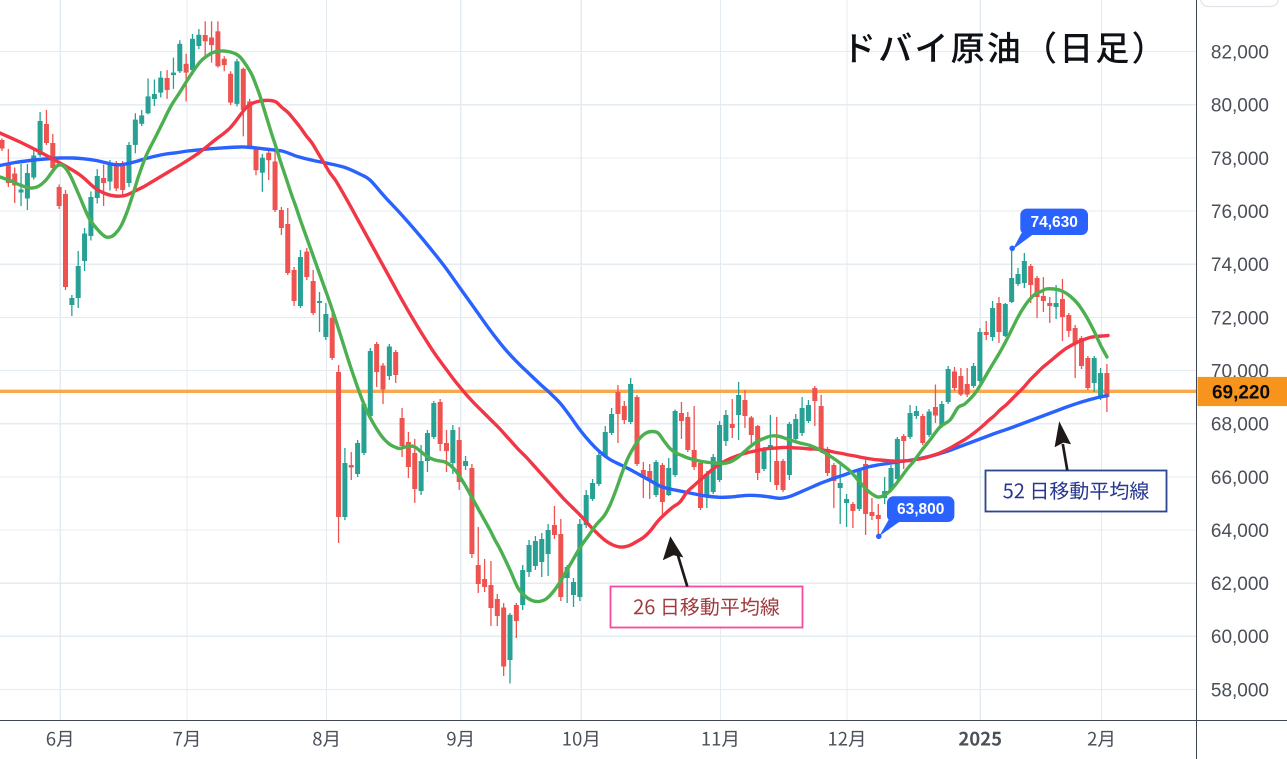 The width and height of the screenshot is (1287, 759). What do you see at coordinates (1240, 318) in the screenshot?
I see `svg-text: 72,000` at bounding box center [1240, 318].